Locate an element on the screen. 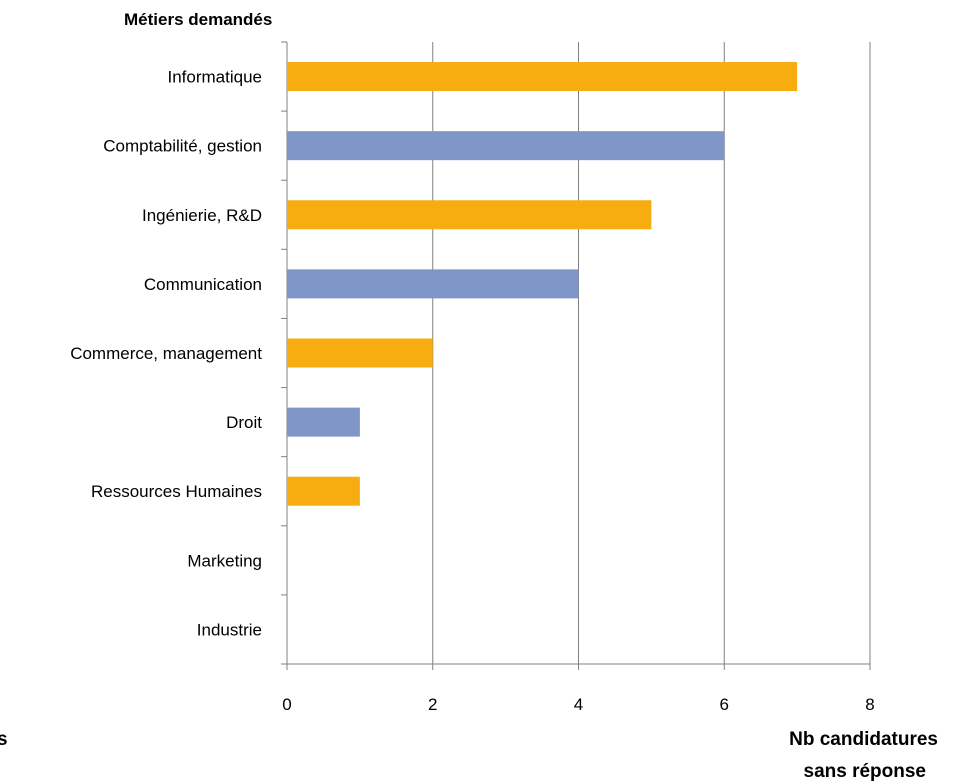 This screenshot has height=784, width=953. x-tick-label-8: 8 is located at coordinates (869, 704).